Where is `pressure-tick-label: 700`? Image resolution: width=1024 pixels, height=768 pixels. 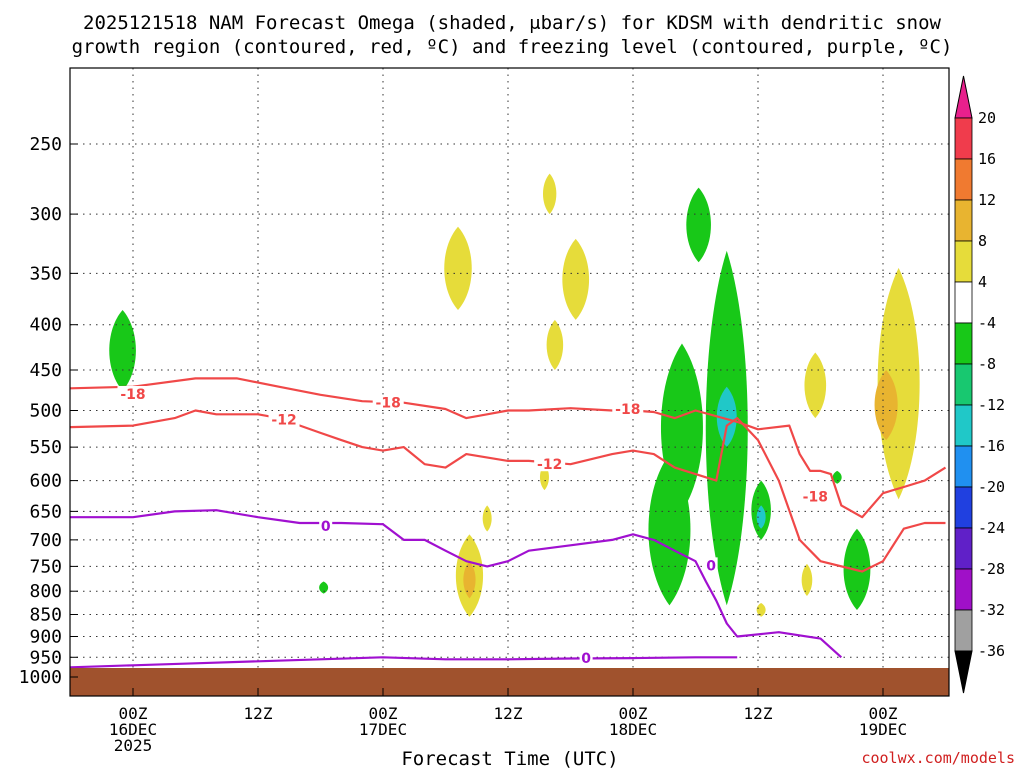 pressure-tick-label: 700 is located at coordinates (45, 540).